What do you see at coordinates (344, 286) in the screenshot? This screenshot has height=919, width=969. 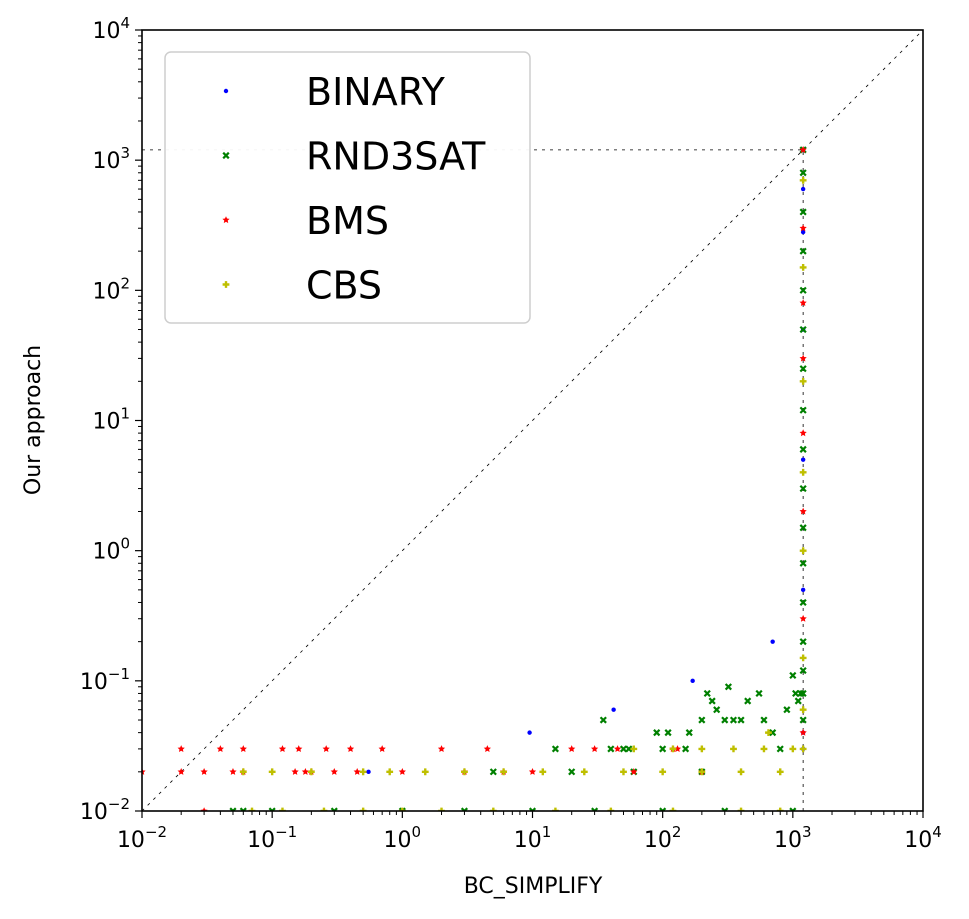 I see `legend-label: CBS` at bounding box center [344, 286].